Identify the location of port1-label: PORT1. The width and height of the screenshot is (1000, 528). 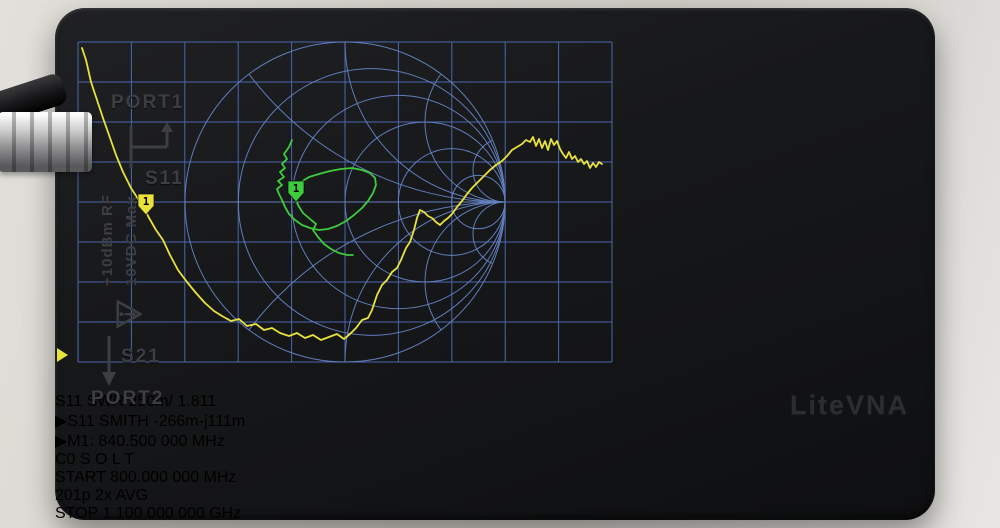
(148, 102).